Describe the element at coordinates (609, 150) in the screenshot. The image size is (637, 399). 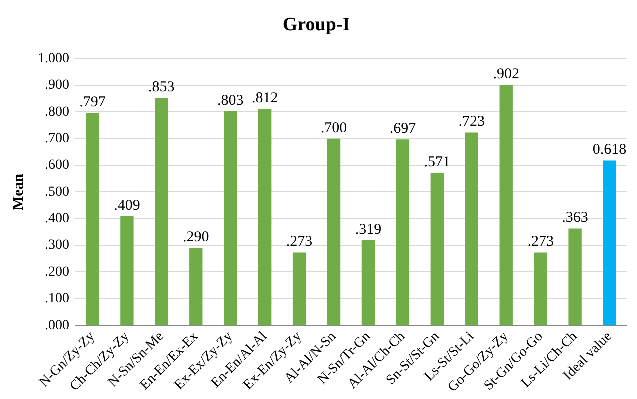
I see `data-label: 0.618` at that location.